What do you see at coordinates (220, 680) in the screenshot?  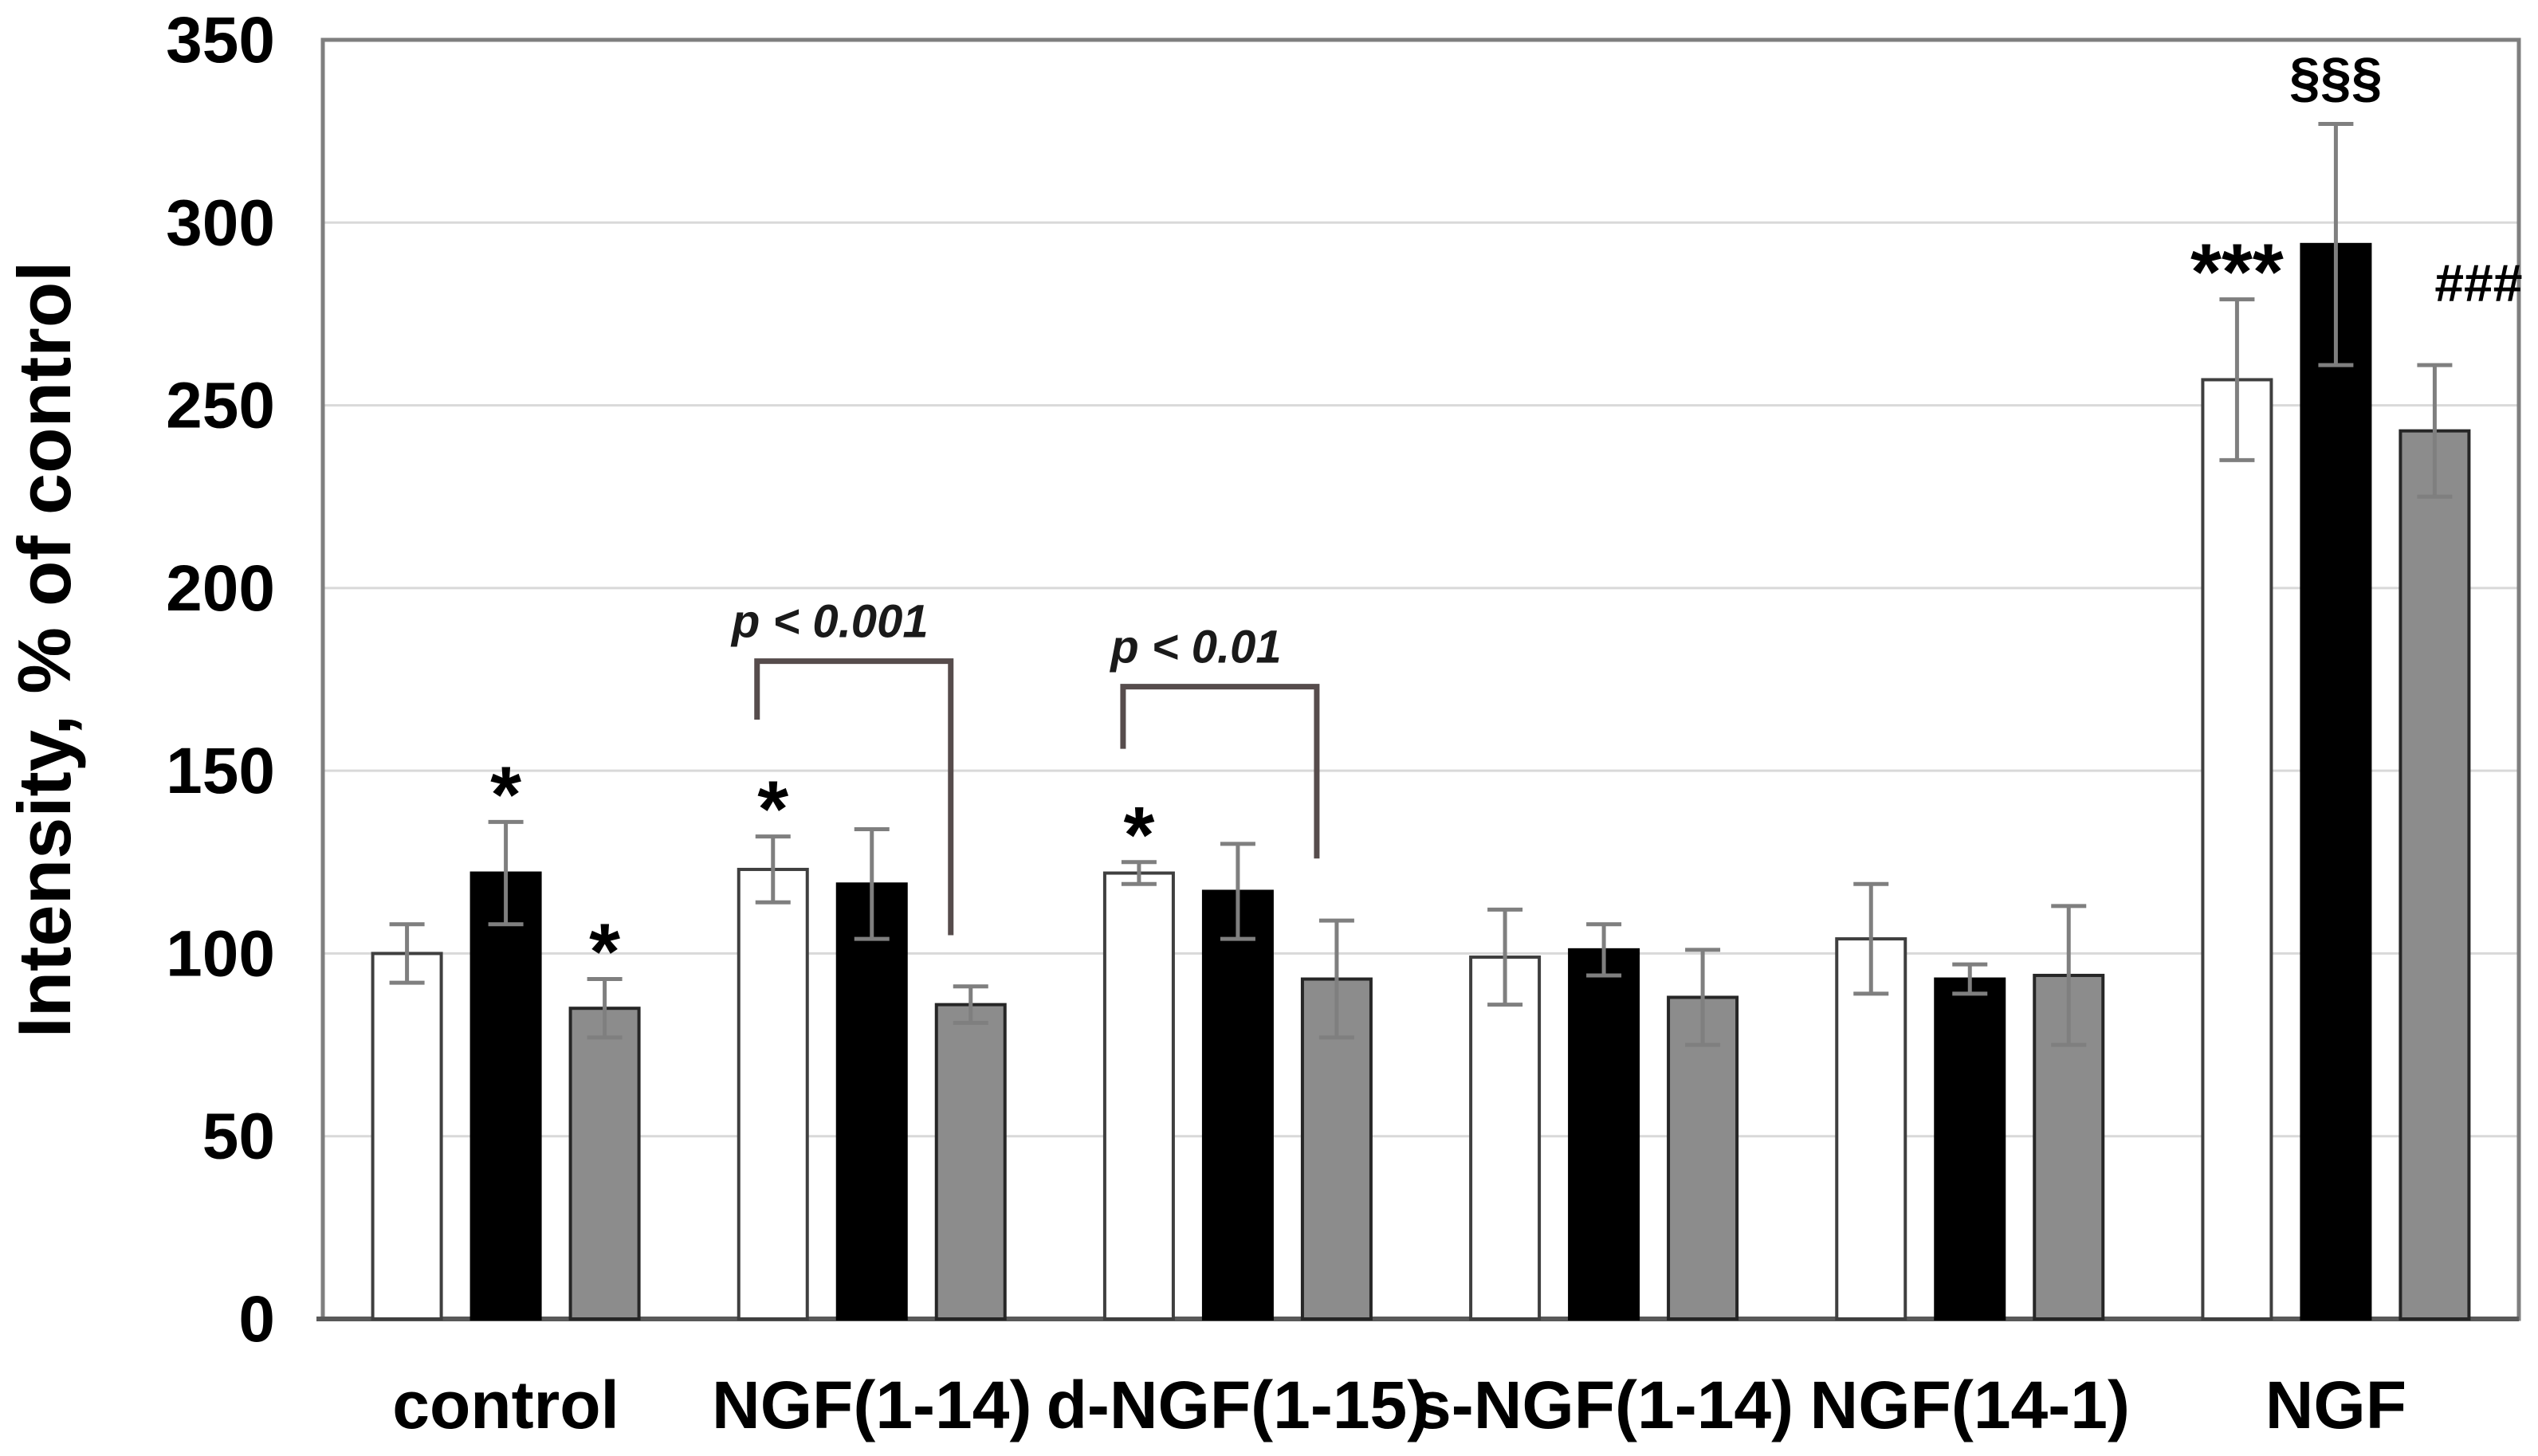 I see `y-axis-tick-labels: 0 50 100 150 200 250 300 350` at bounding box center [220, 680].